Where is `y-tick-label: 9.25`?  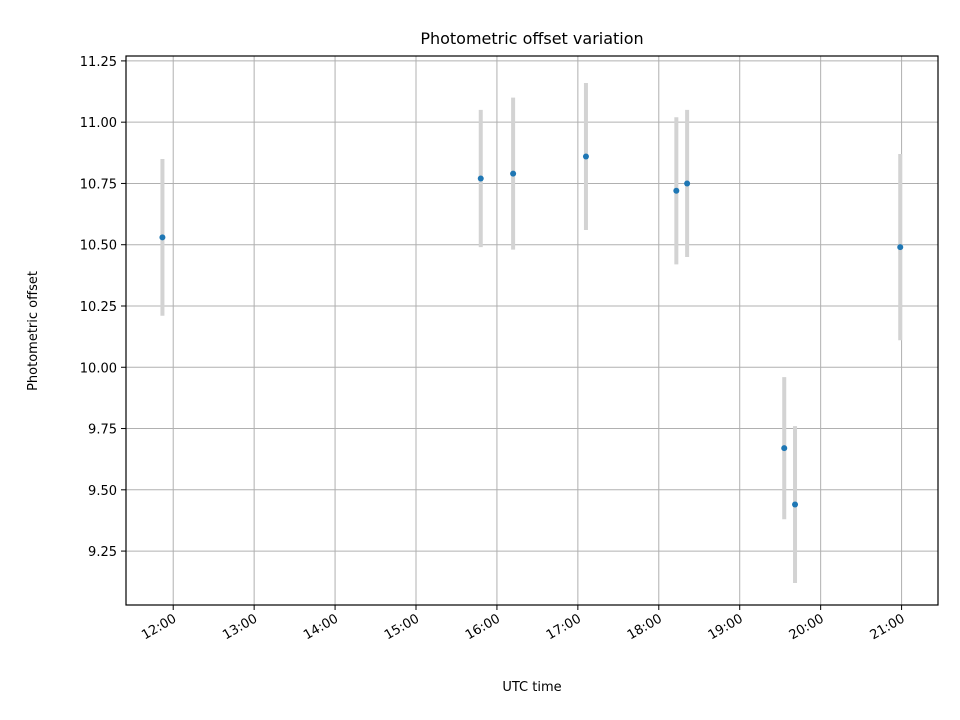
y-tick-label: 9.25 is located at coordinates (102, 552).